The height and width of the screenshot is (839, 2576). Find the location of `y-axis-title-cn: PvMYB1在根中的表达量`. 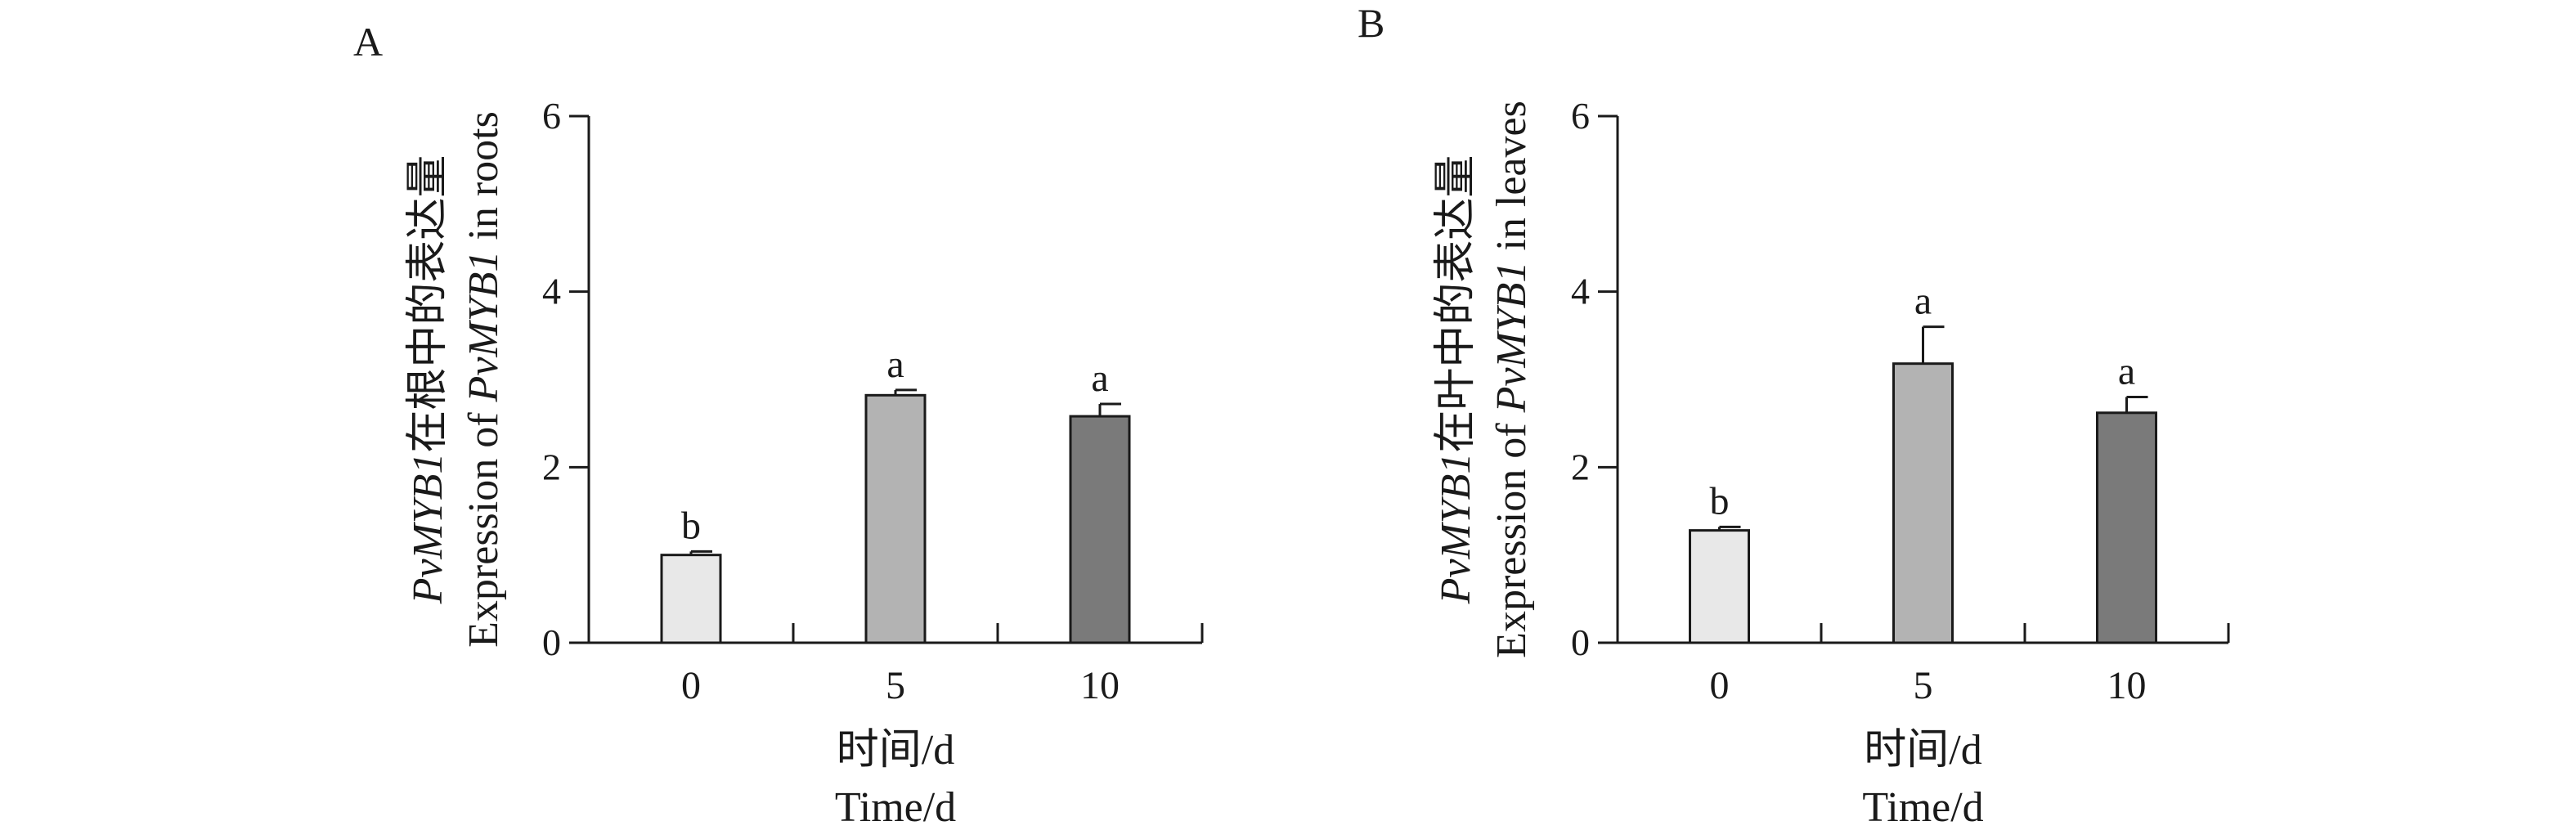

y-axis-title-cn: PvMYB1在根中的表达量 is located at coordinates (428, 380).